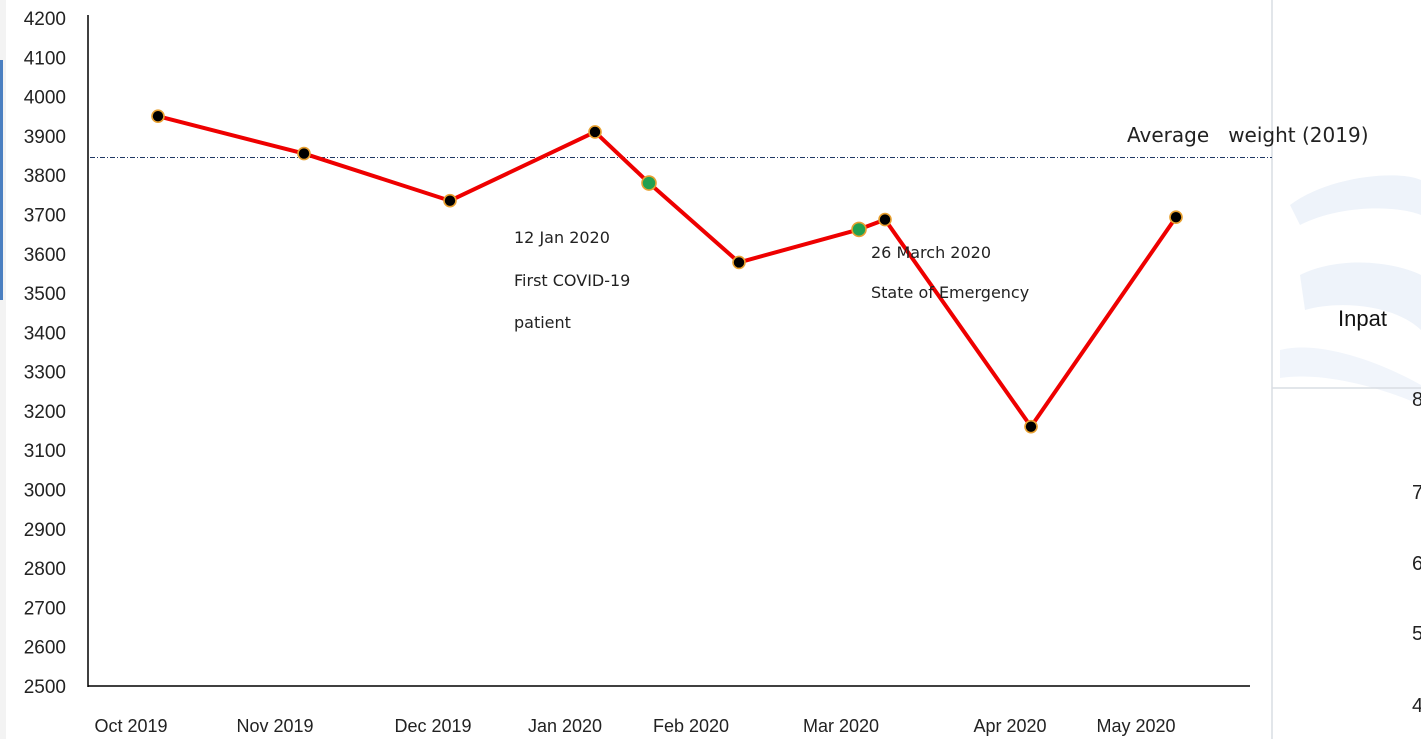  Describe the element at coordinates (1135, 726) in the screenshot. I see `x-tick-label: May 2020` at that location.